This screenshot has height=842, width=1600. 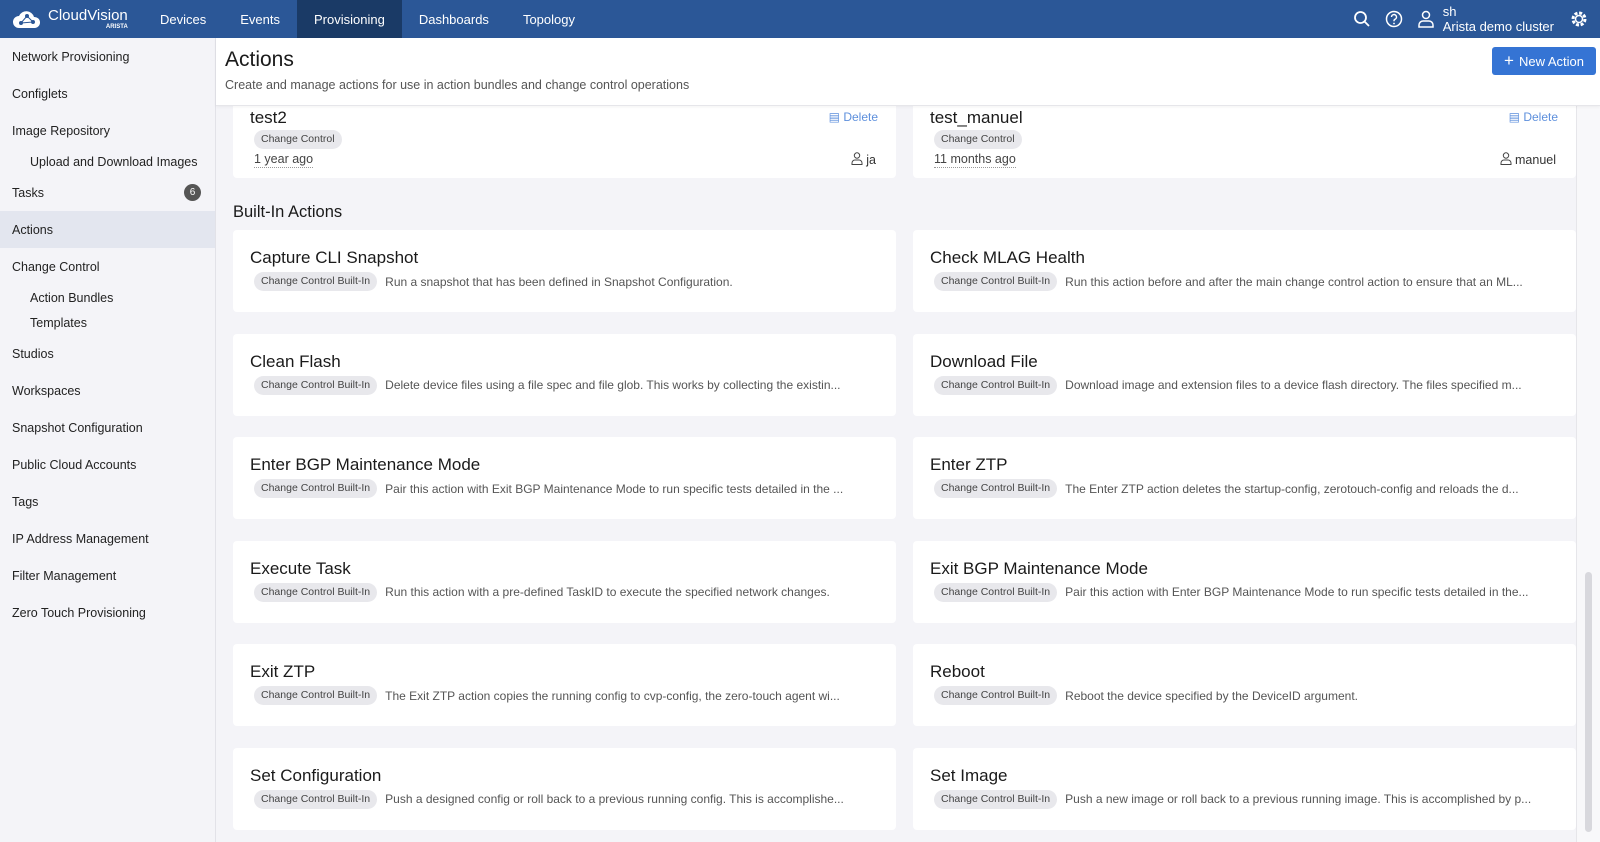 I want to click on sidebar-item-action-bundles: Action Bundles, so click(x=107, y=297).